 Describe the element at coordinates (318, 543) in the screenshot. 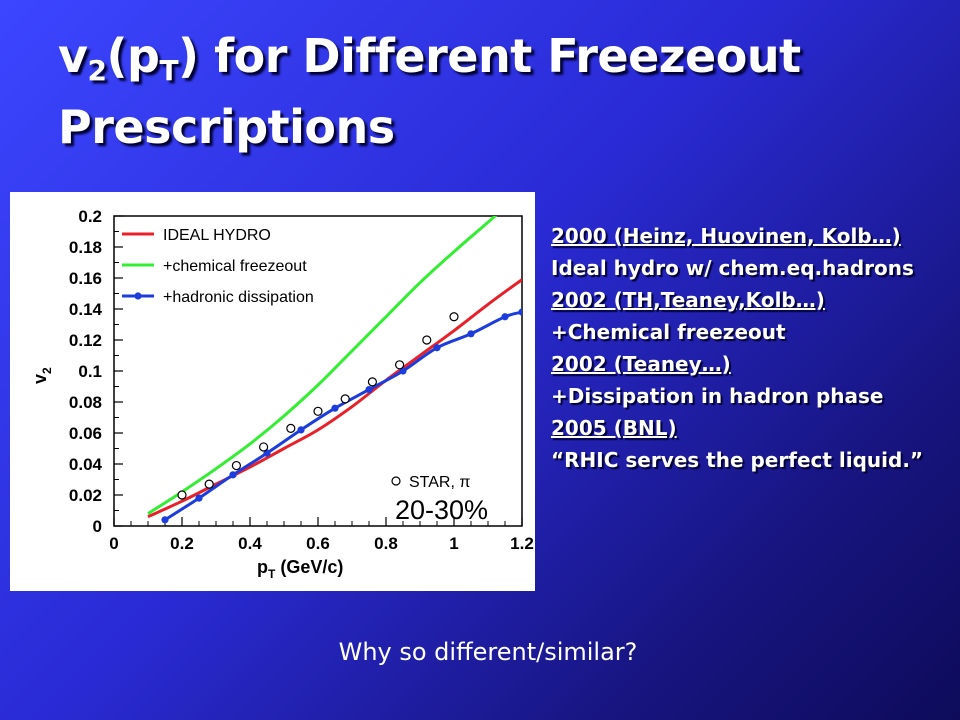

I see `x-tick-label: 0.6` at that location.